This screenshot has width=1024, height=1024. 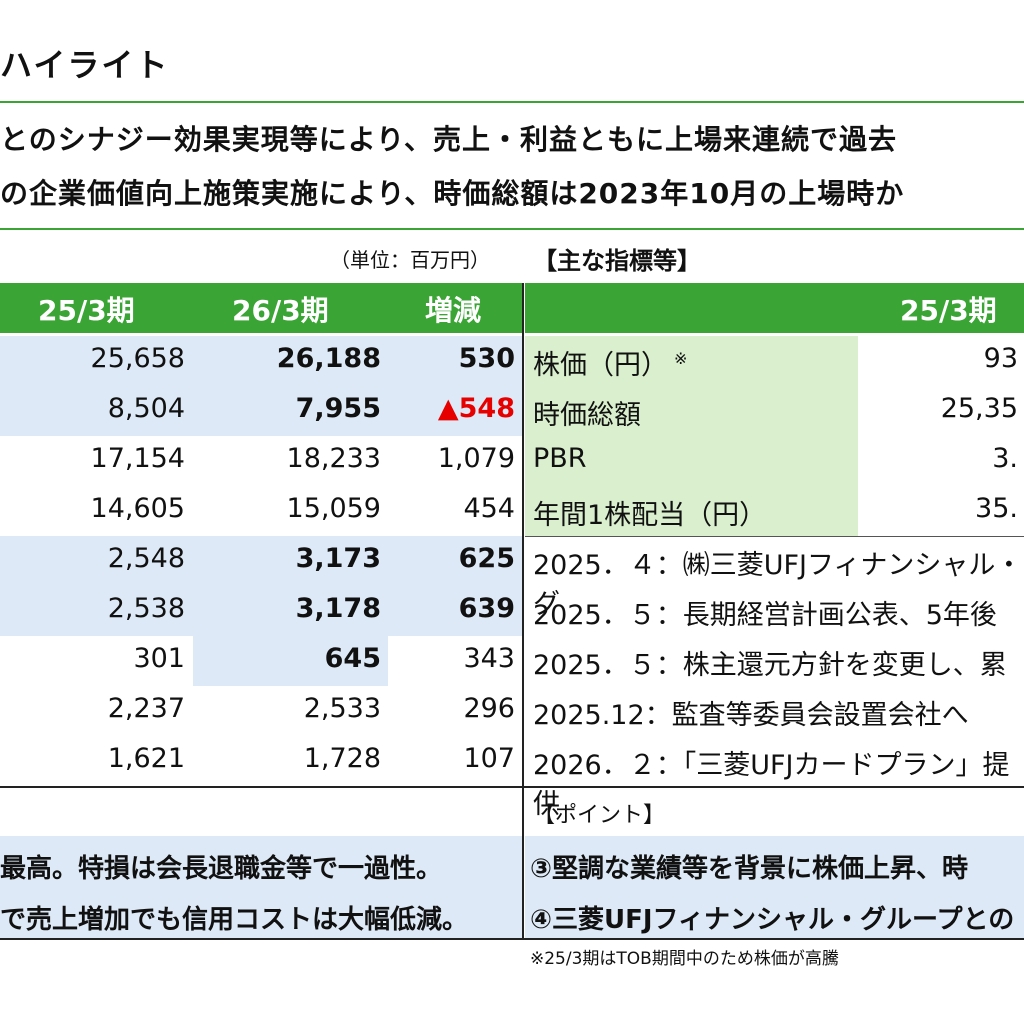 I want to click on r1-a: 25,658, so click(x=137, y=358).